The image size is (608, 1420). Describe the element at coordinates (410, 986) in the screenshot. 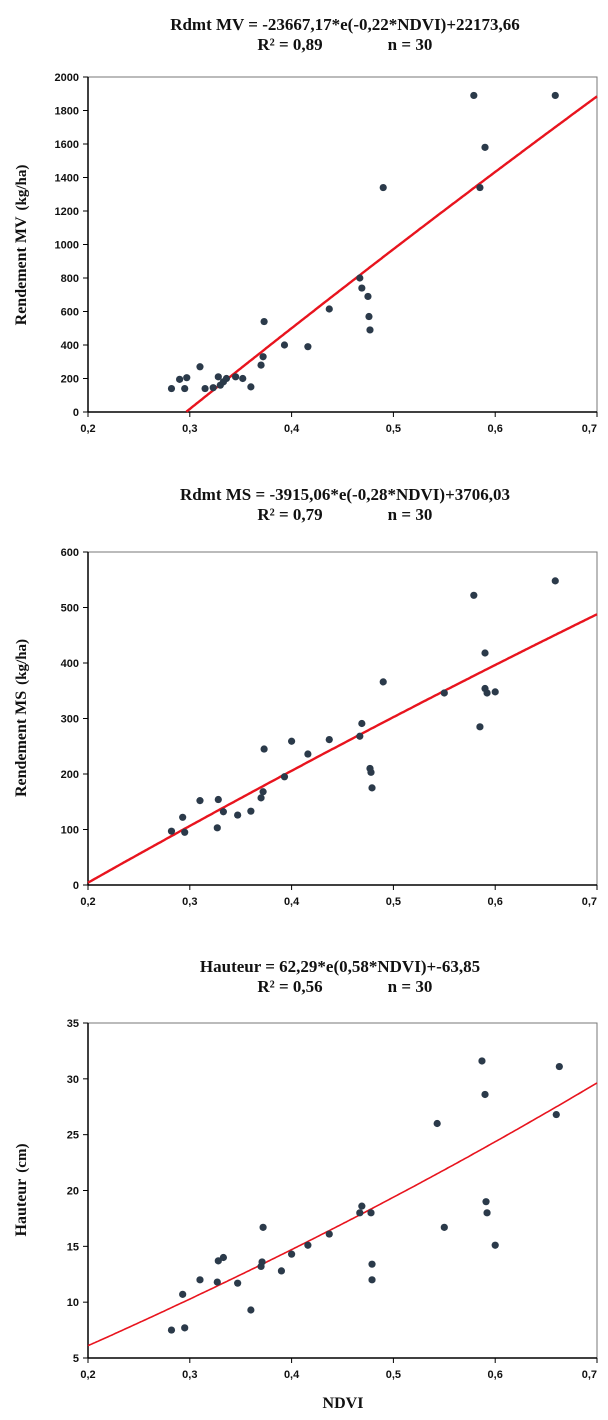

I see `panel-3-n-label: n = 30` at that location.